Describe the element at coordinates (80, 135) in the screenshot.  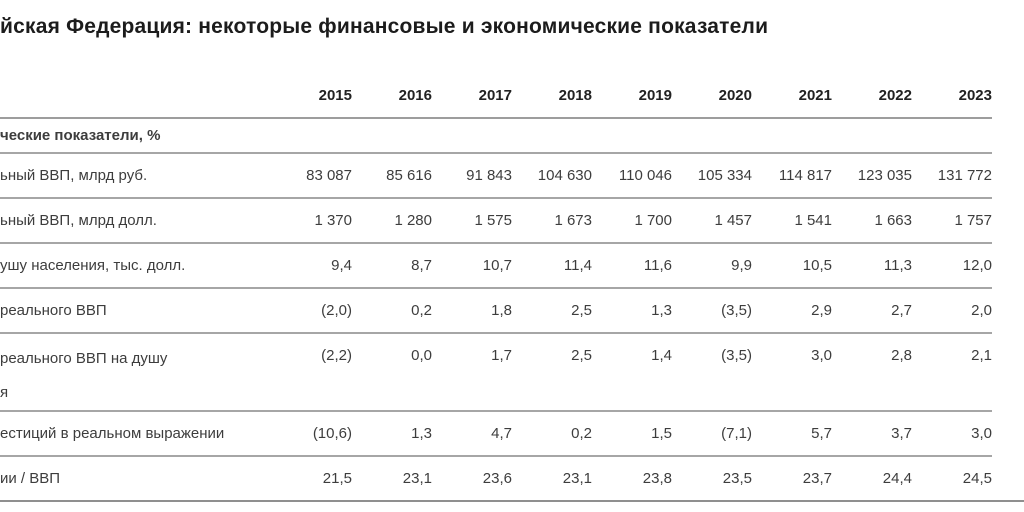
I see `section-header-label: ческие показатели, %` at that location.